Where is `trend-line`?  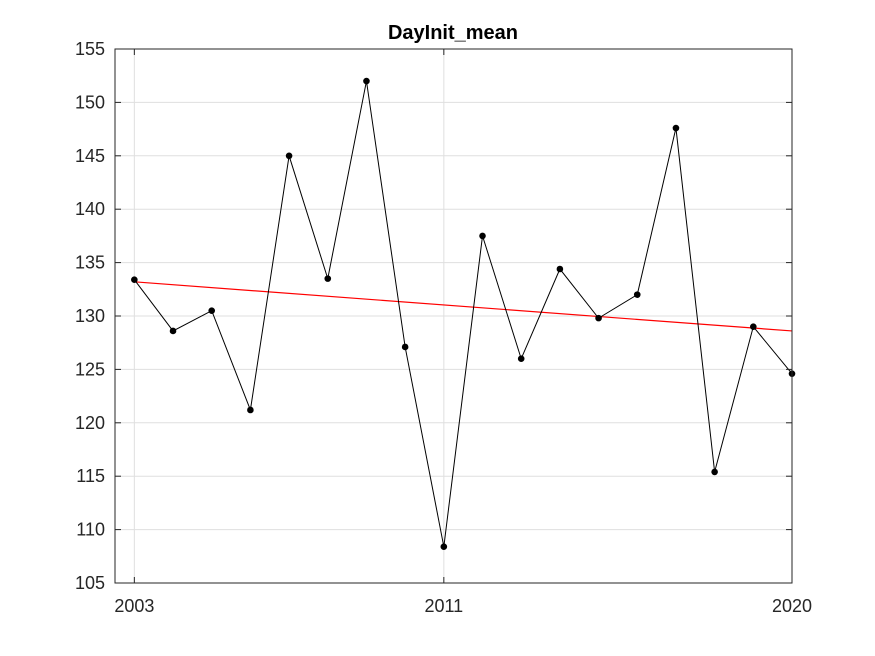 trend-line is located at coordinates (463, 306).